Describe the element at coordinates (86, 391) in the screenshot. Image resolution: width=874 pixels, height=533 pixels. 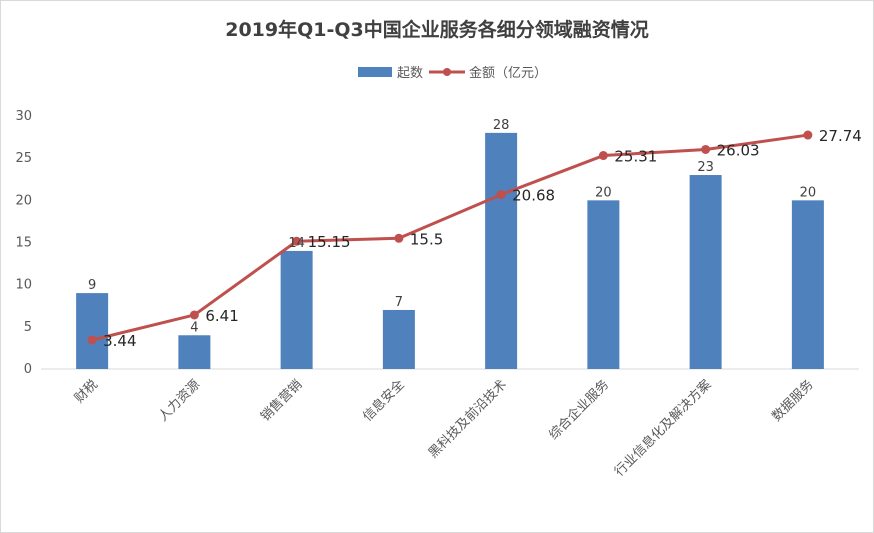
I see `x-tick-label: 财税` at that location.